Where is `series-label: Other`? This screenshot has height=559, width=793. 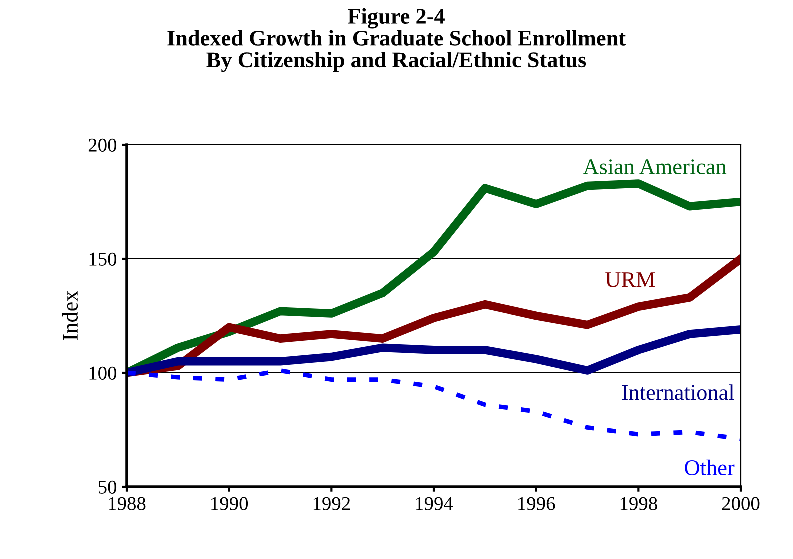 series-label: Other is located at coordinates (710, 468).